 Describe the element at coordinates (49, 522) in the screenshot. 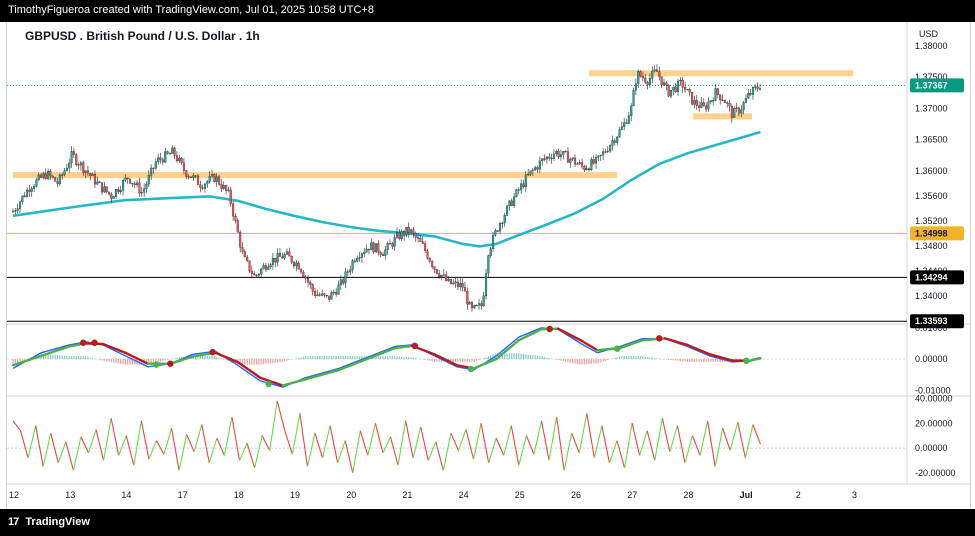

I see `tradingview-logo: 17 TradingView` at that location.